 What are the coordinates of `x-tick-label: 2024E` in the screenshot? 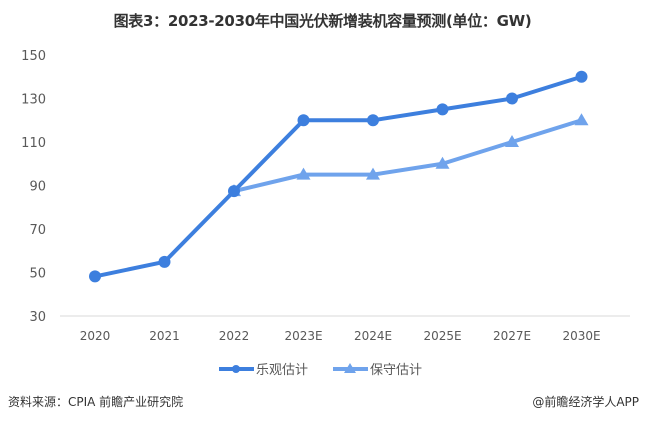 It's located at (373, 336).